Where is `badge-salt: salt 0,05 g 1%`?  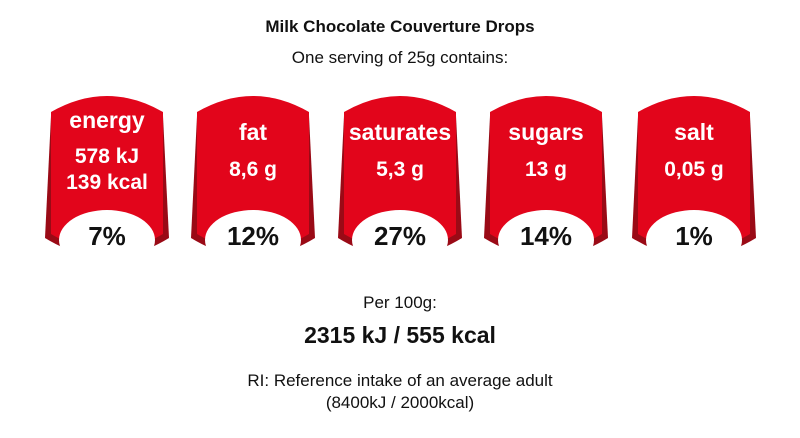
badge-salt: salt 0,05 g 1% is located at coordinates (694, 175).